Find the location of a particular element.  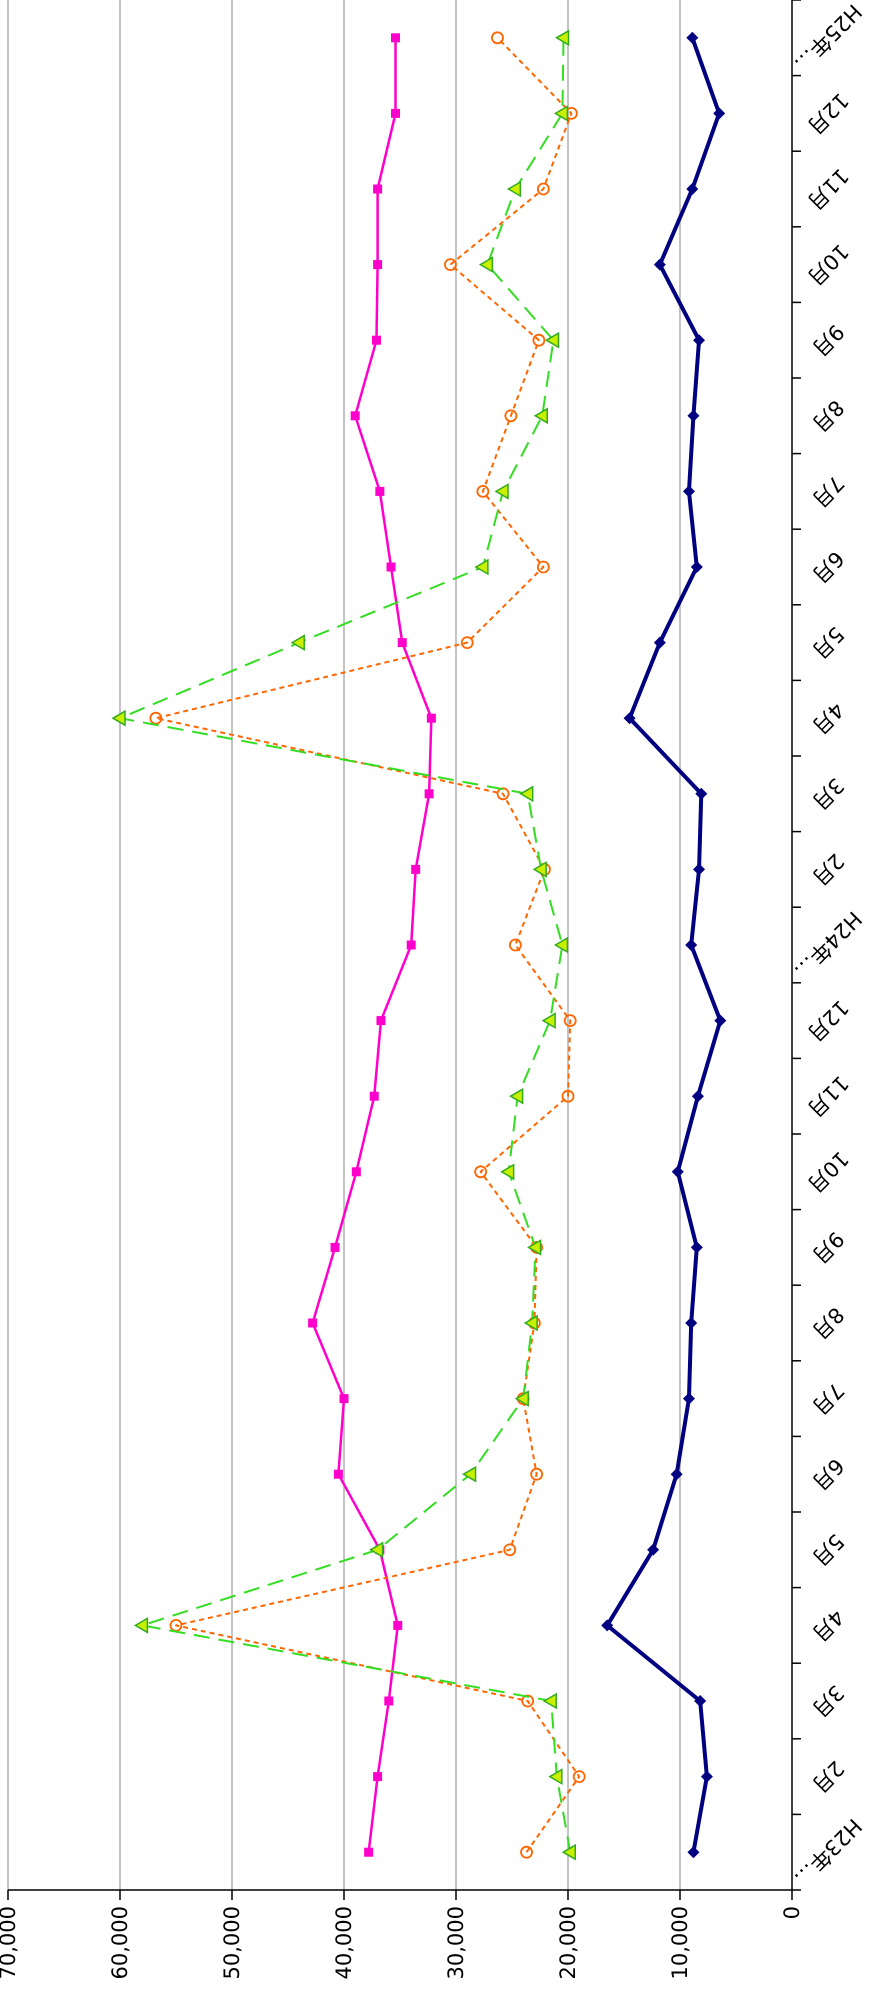

category-tick-label: 11月 is located at coordinates (828, 1096).